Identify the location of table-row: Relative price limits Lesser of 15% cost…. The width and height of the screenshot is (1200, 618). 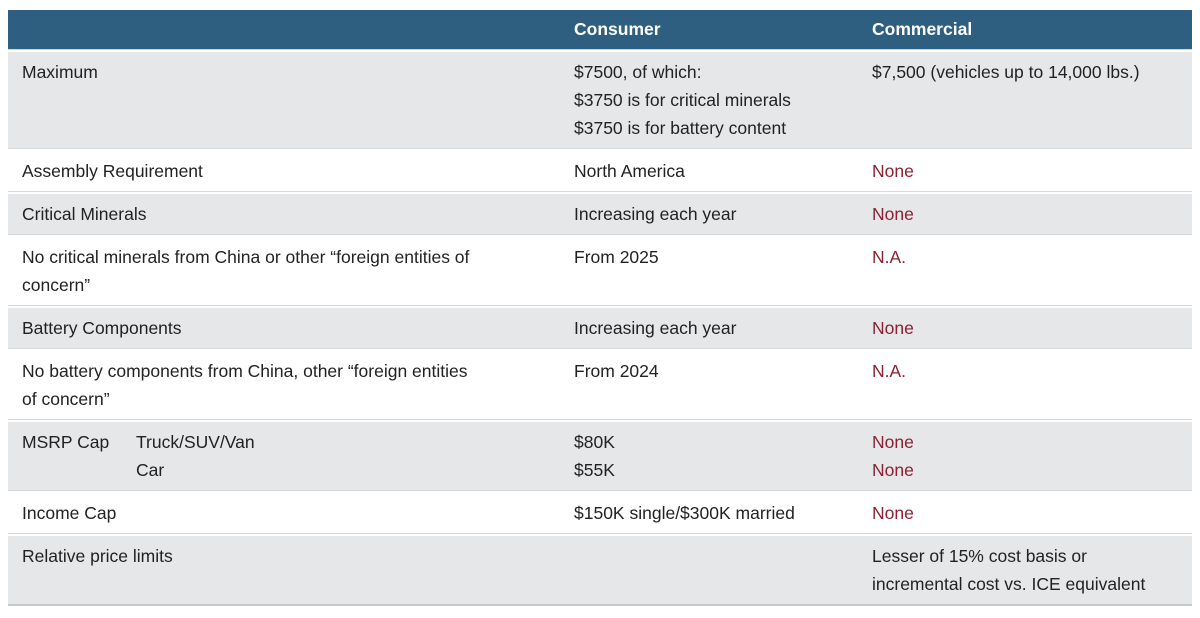
(600, 571).